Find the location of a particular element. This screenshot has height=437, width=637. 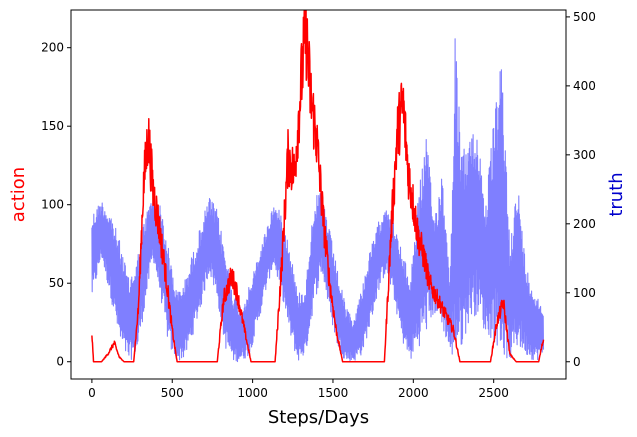

x-tick-label: 2500 is located at coordinates (493, 393).